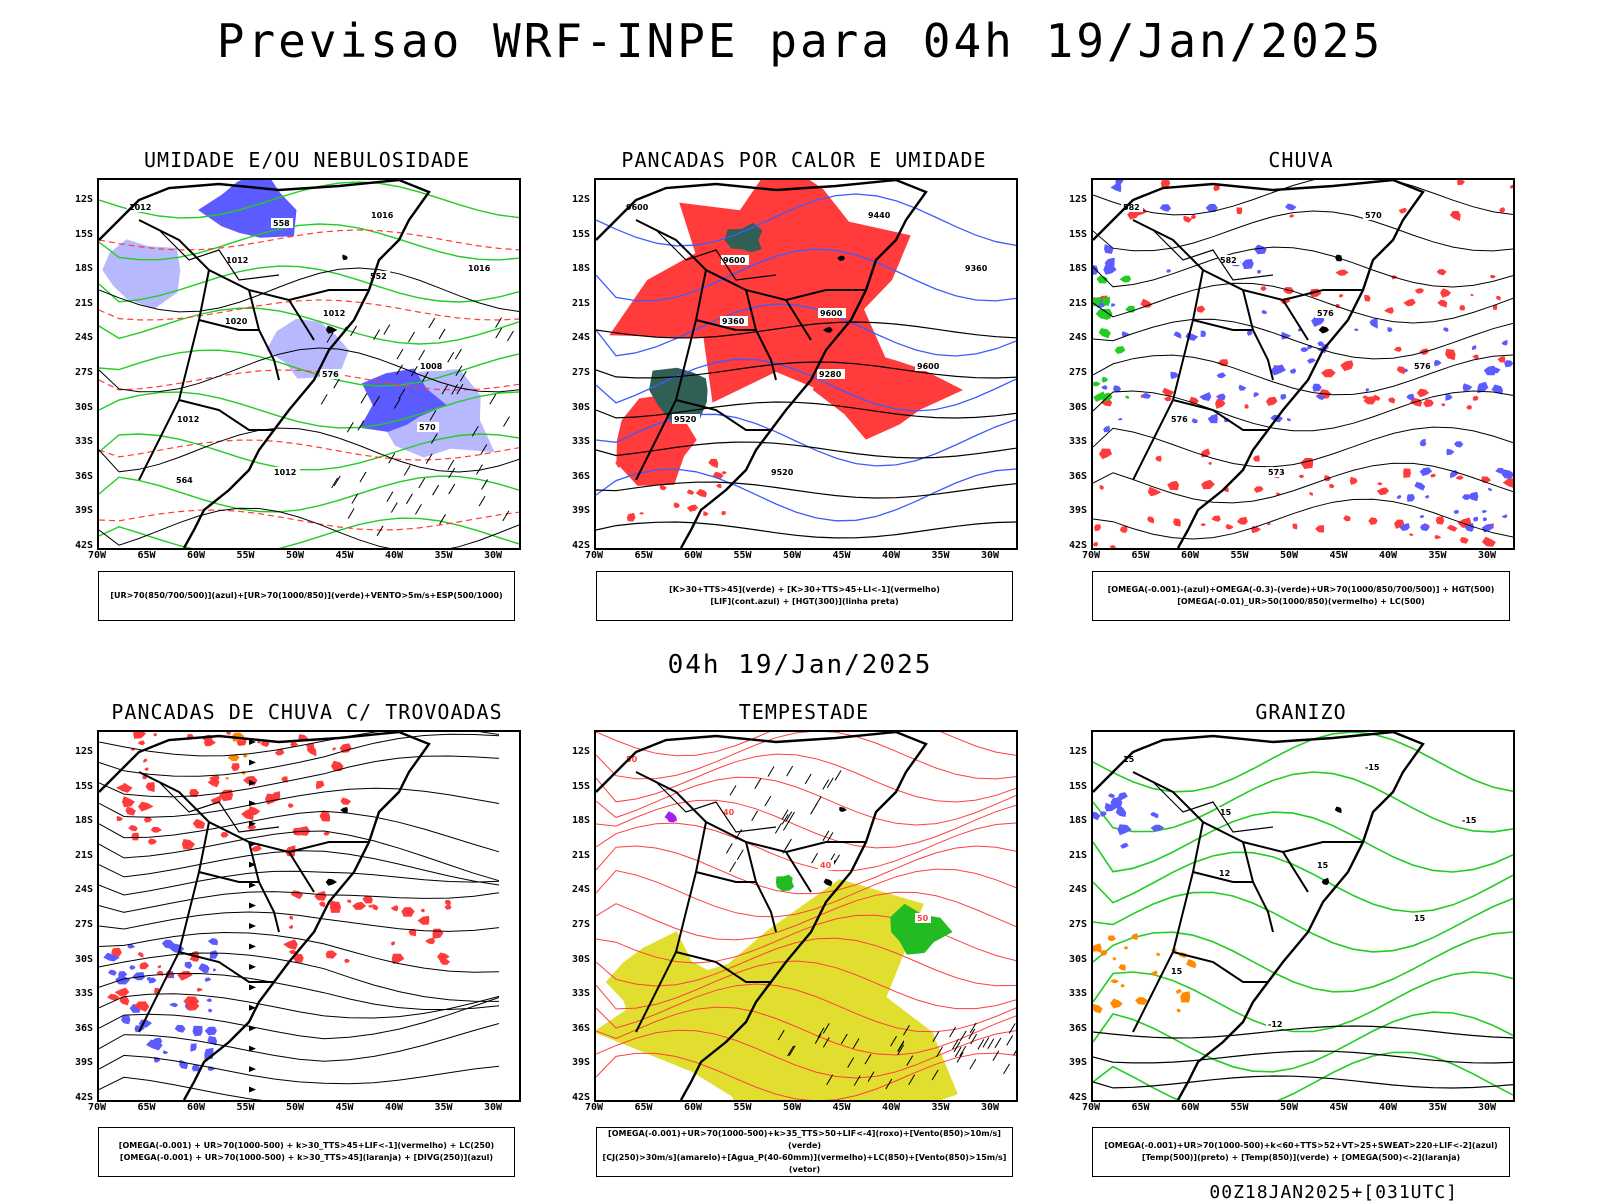 The width and height of the screenshot is (1600, 1203). I want to click on omega-green, so click(1120, 350).